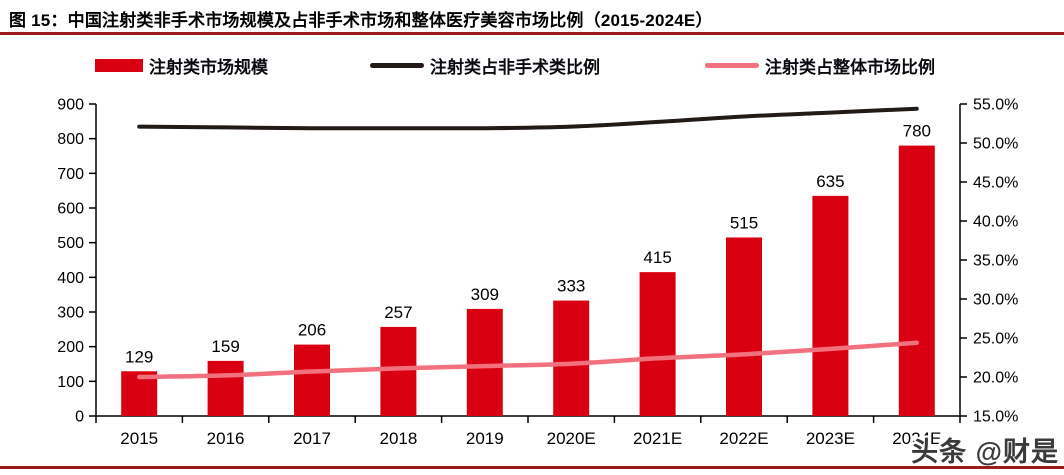 The height and width of the screenshot is (475, 1064). I want to click on left-axis-label: 300, so click(70, 313).